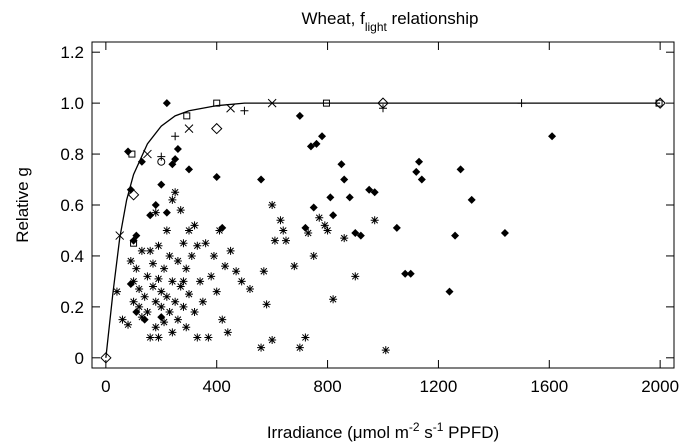  Describe the element at coordinates (79, 358) in the screenshot. I see `y-tick-label: 0` at that location.